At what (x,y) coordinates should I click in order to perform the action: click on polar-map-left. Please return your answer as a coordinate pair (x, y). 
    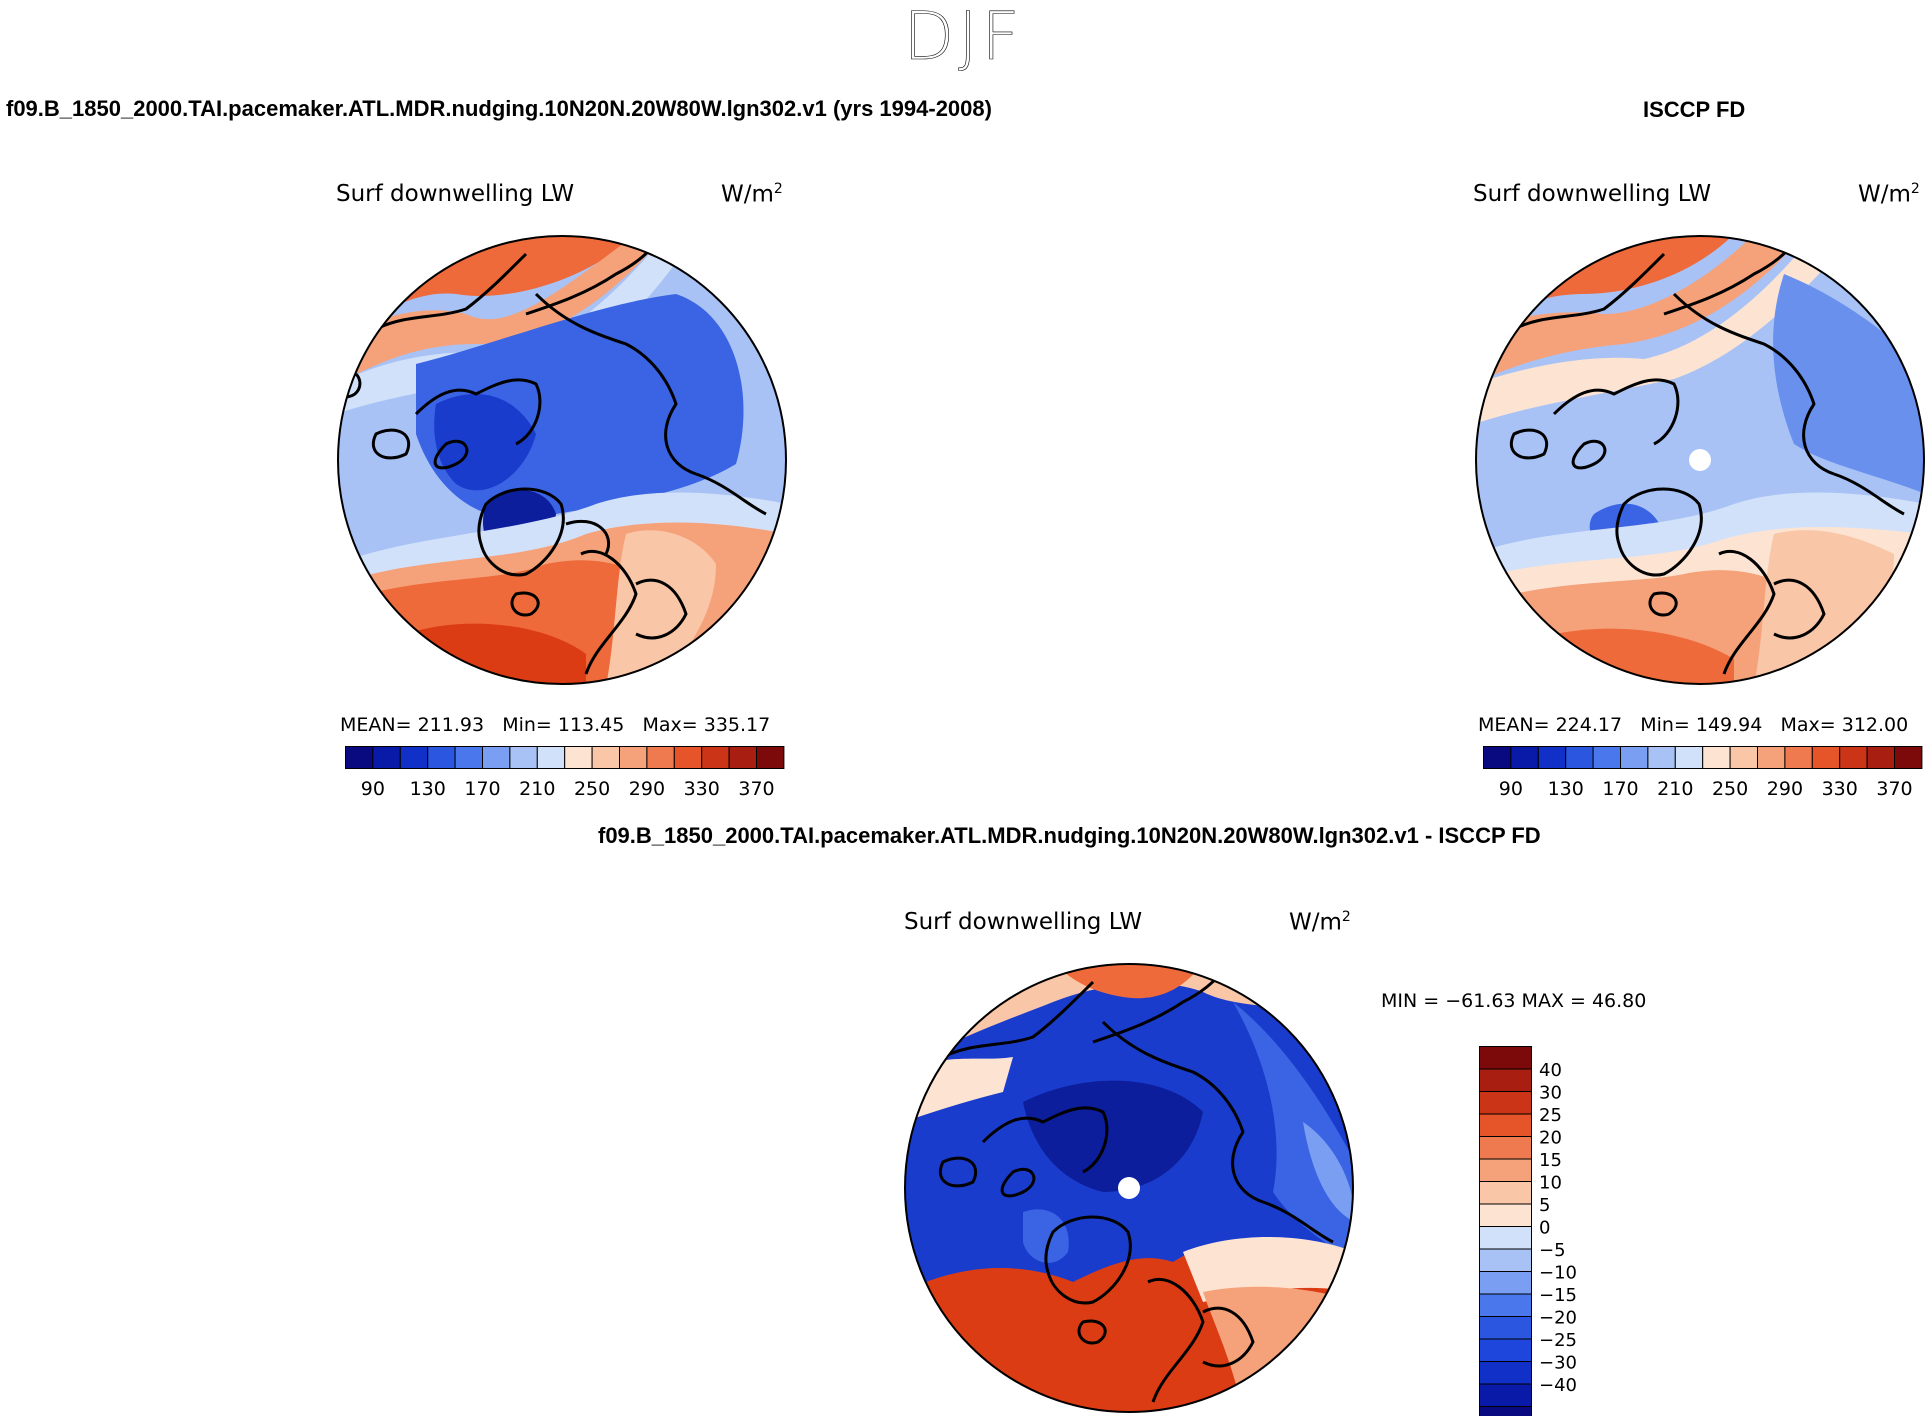
    Looking at the image, I should click on (562, 460).